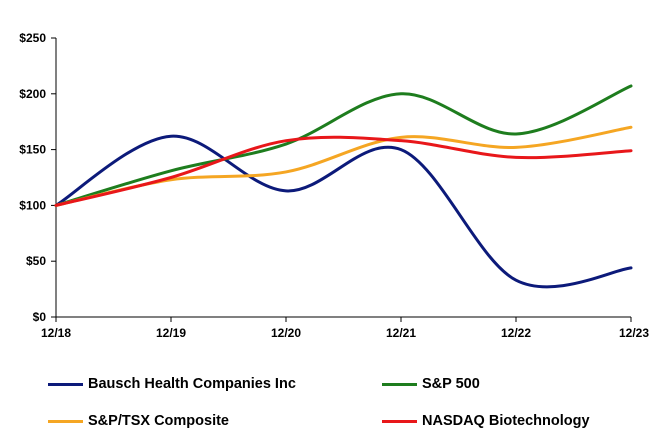 The height and width of the screenshot is (437, 662). What do you see at coordinates (56, 333) in the screenshot?
I see `x-tick-label: 12/18` at bounding box center [56, 333].